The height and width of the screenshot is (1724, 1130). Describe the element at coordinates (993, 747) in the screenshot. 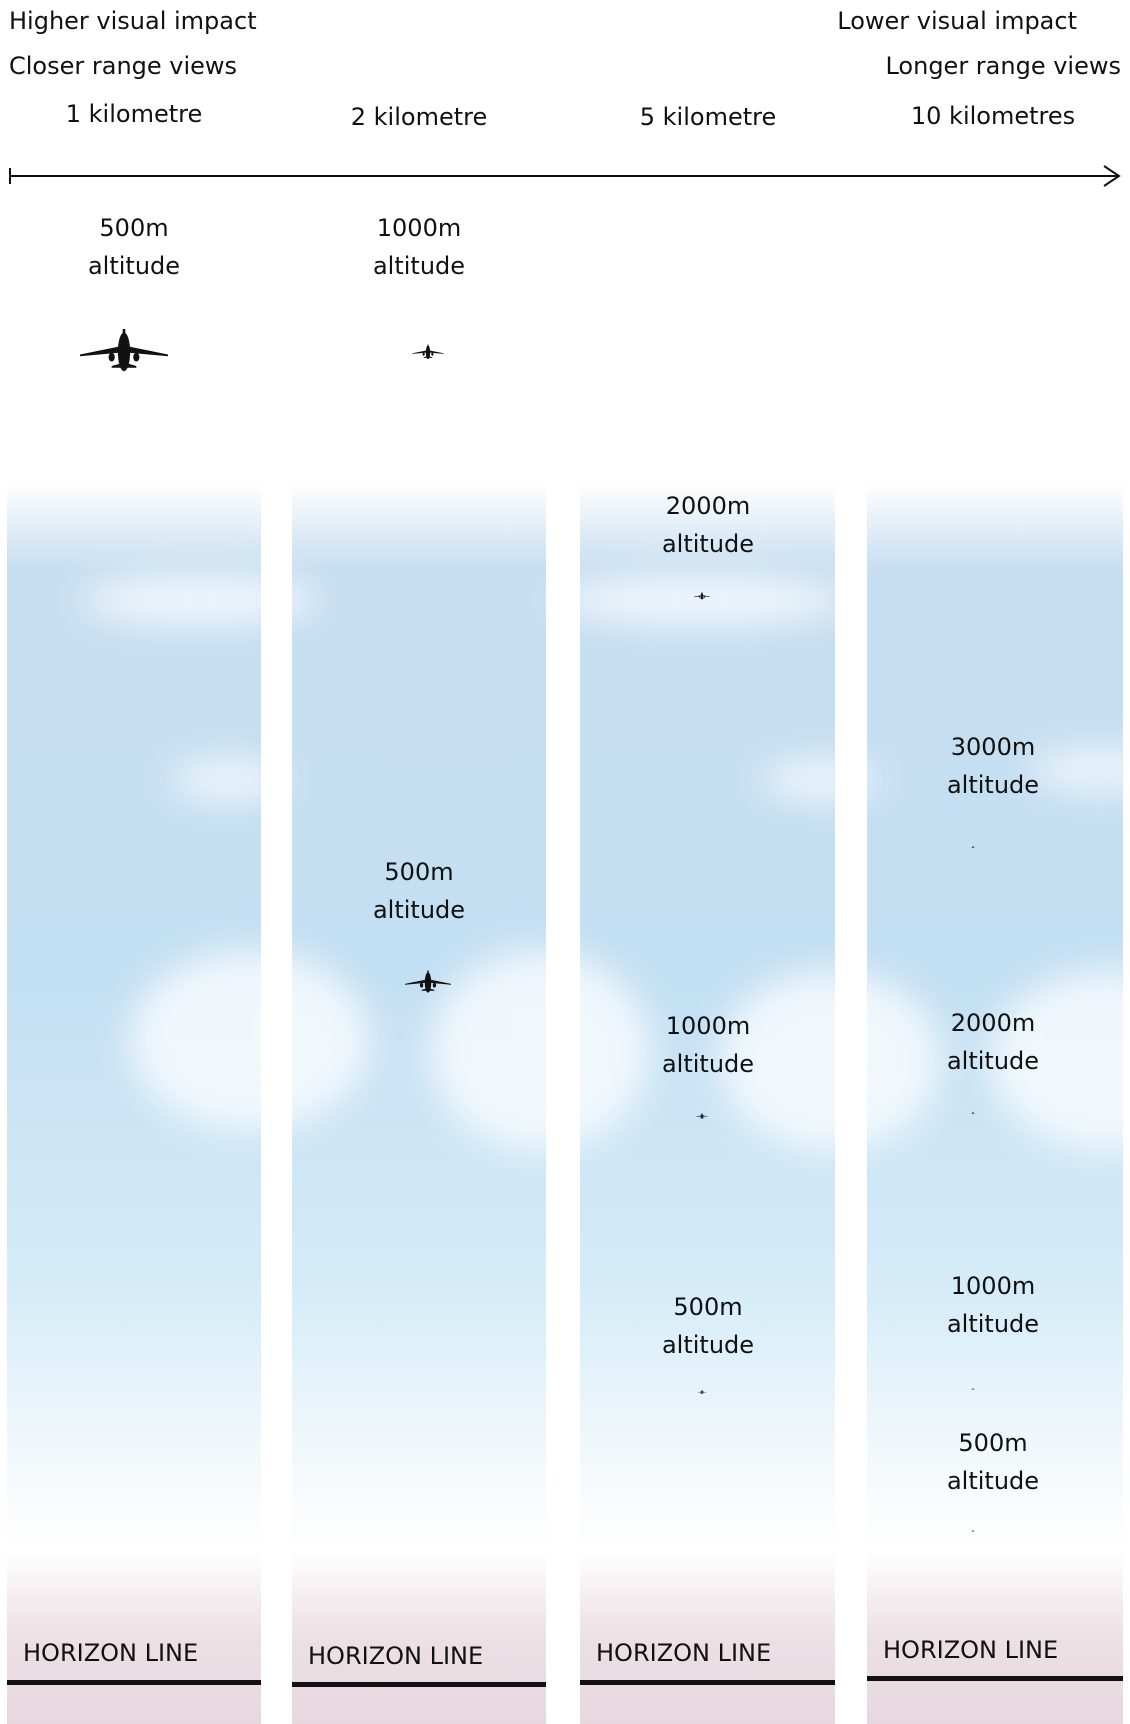

I see `altitude-label: 3000m` at that location.